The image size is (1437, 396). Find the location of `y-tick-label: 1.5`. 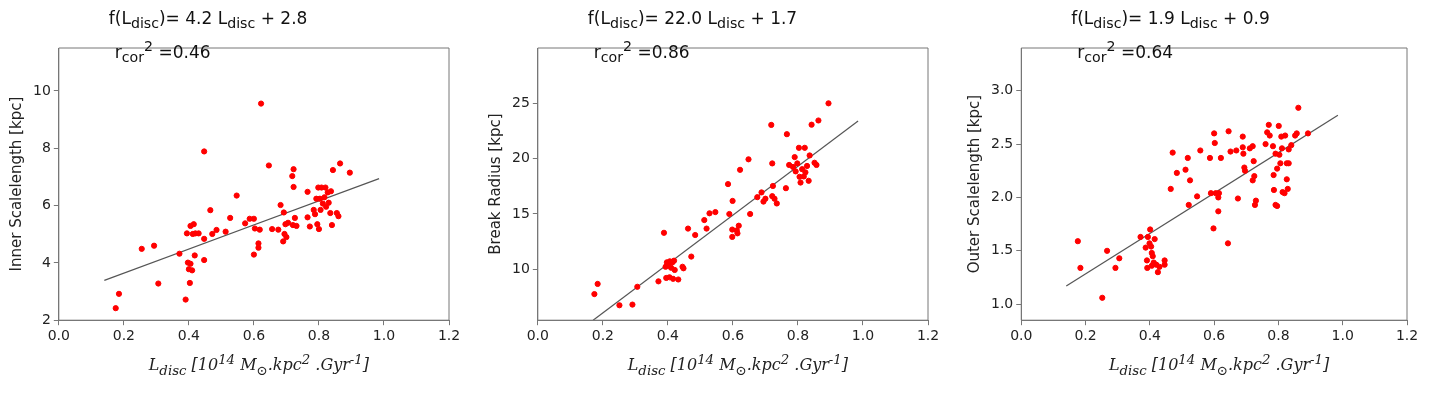

y-tick-label: 1.5 is located at coordinates (1002, 249).